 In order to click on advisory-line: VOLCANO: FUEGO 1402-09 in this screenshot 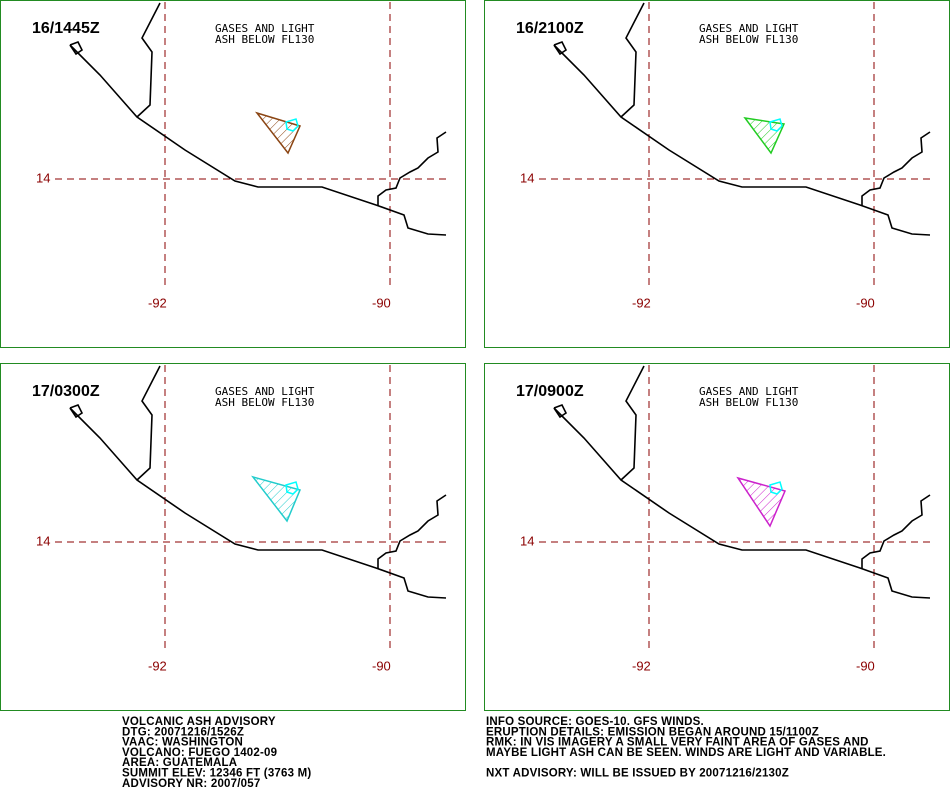, I will do `click(199, 753)`.